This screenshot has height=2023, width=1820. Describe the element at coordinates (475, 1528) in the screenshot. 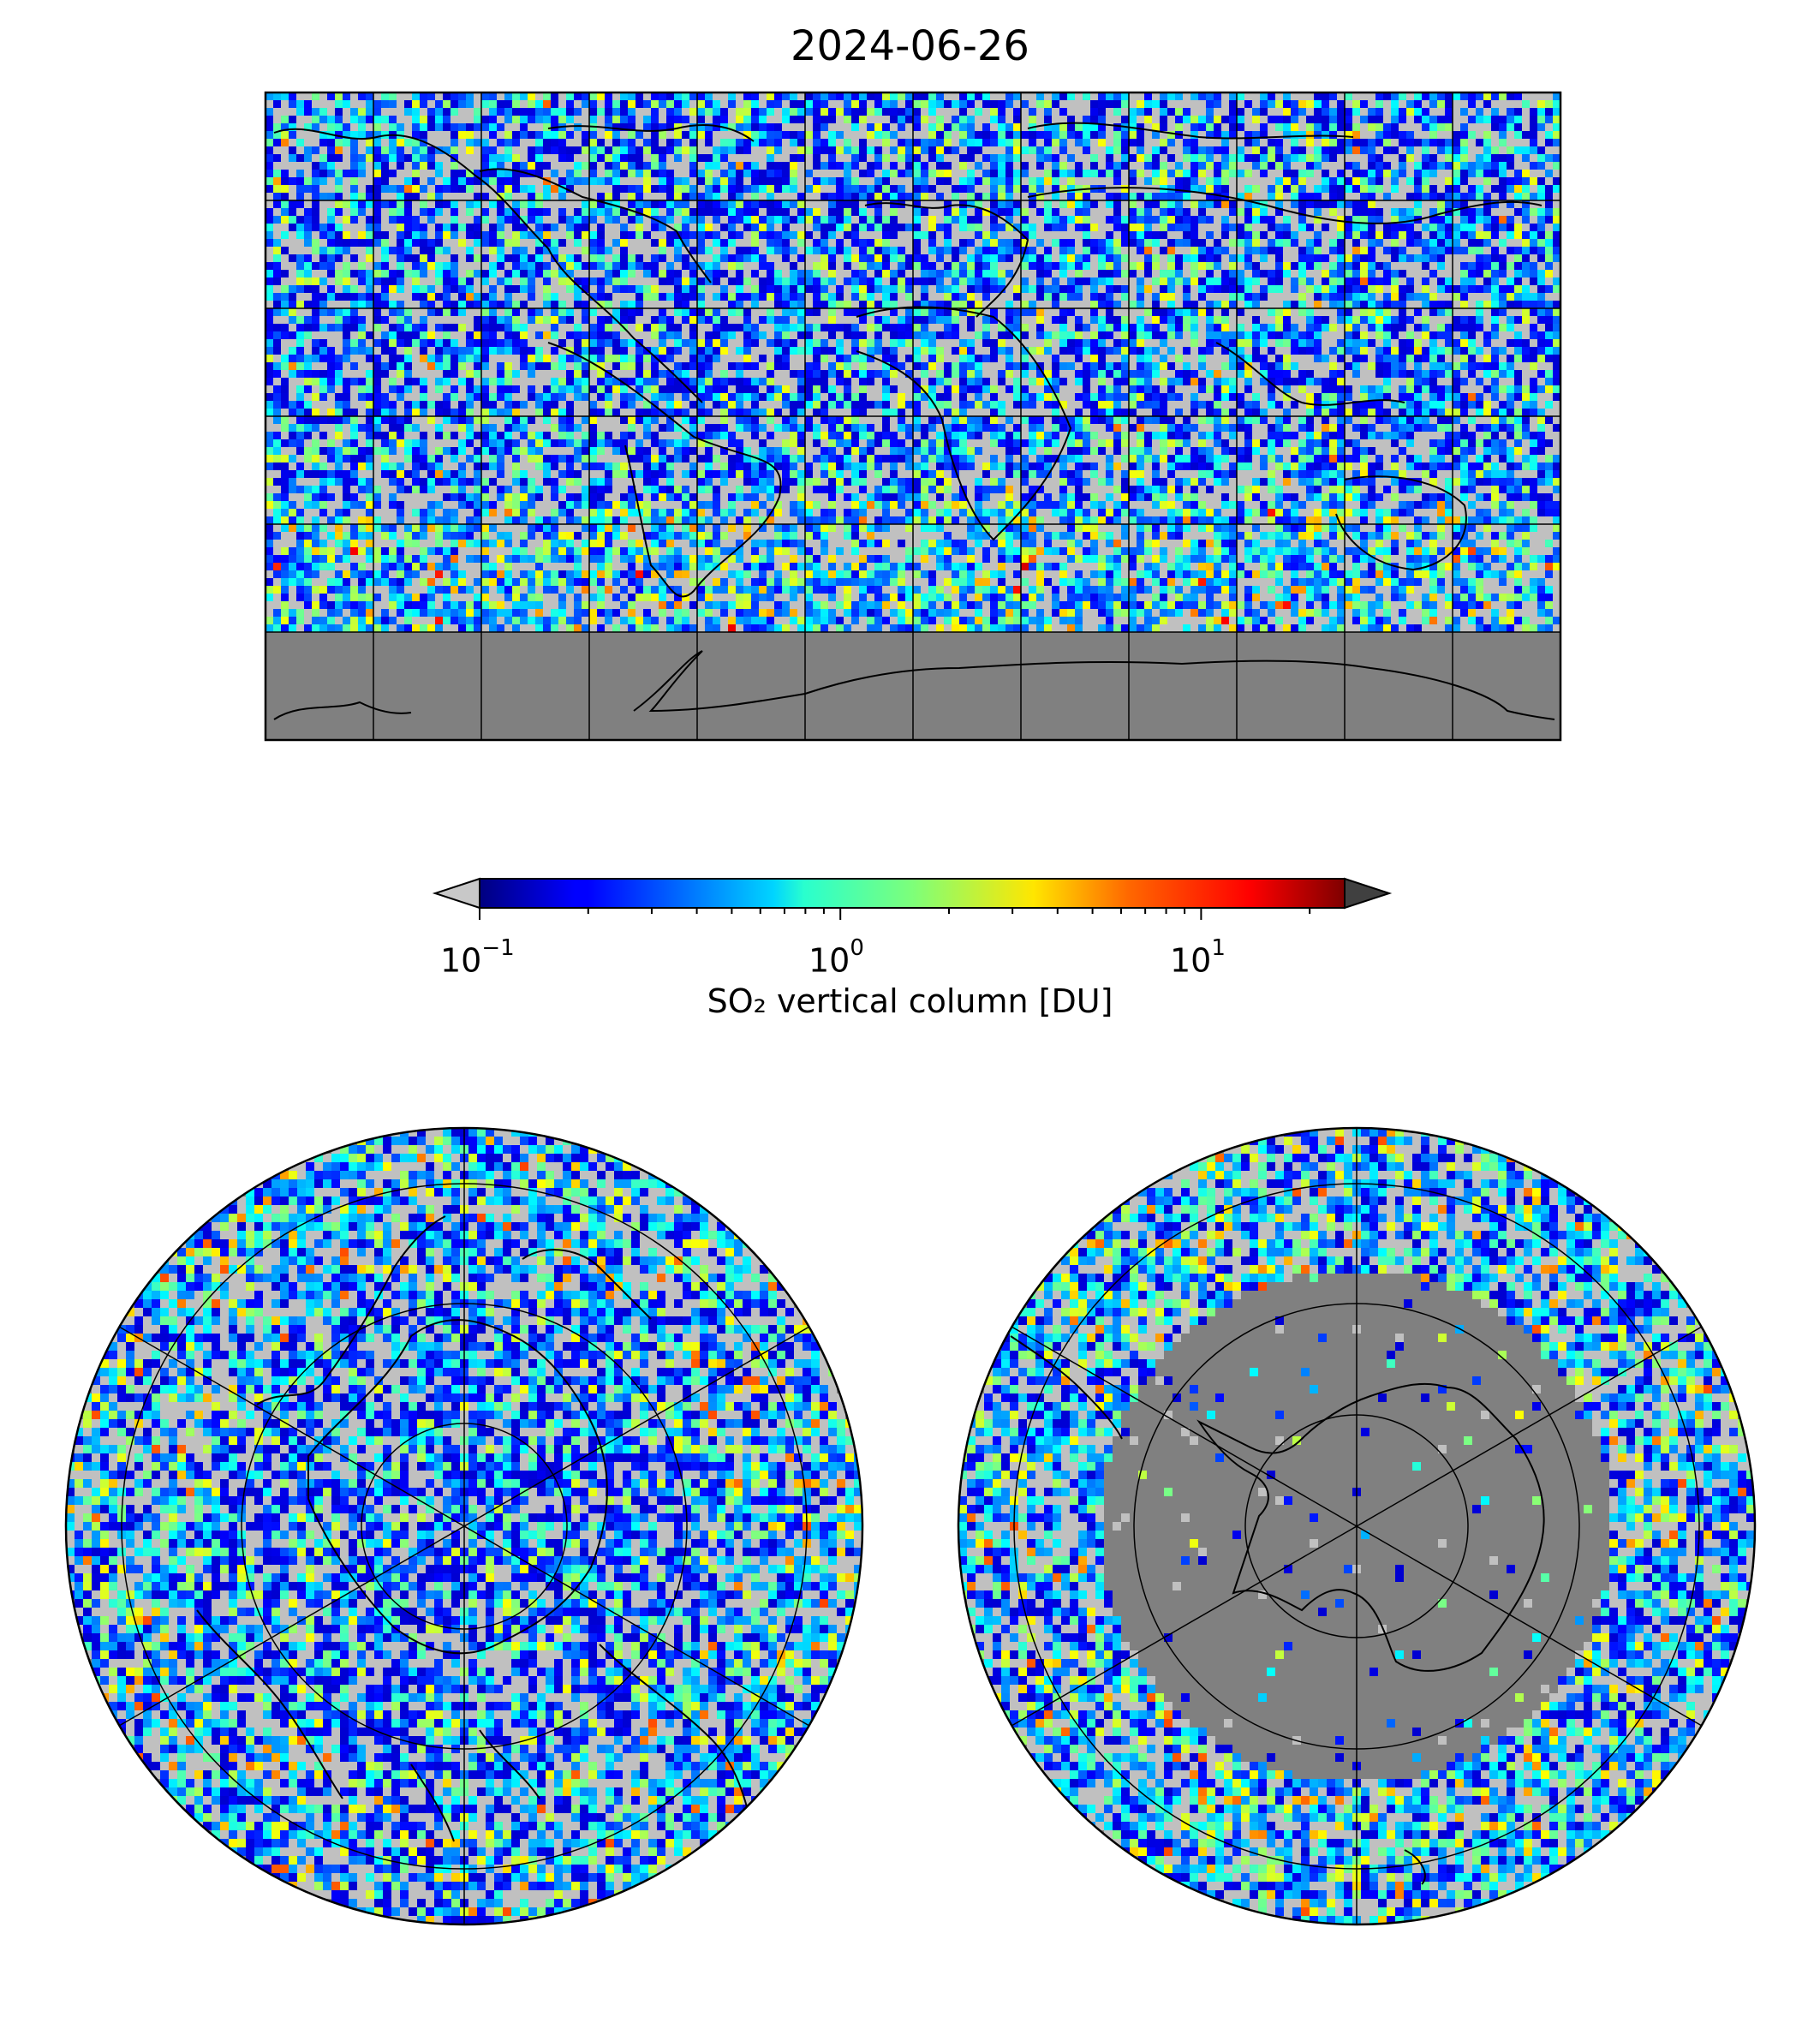

I see `north-coastlines` at that location.